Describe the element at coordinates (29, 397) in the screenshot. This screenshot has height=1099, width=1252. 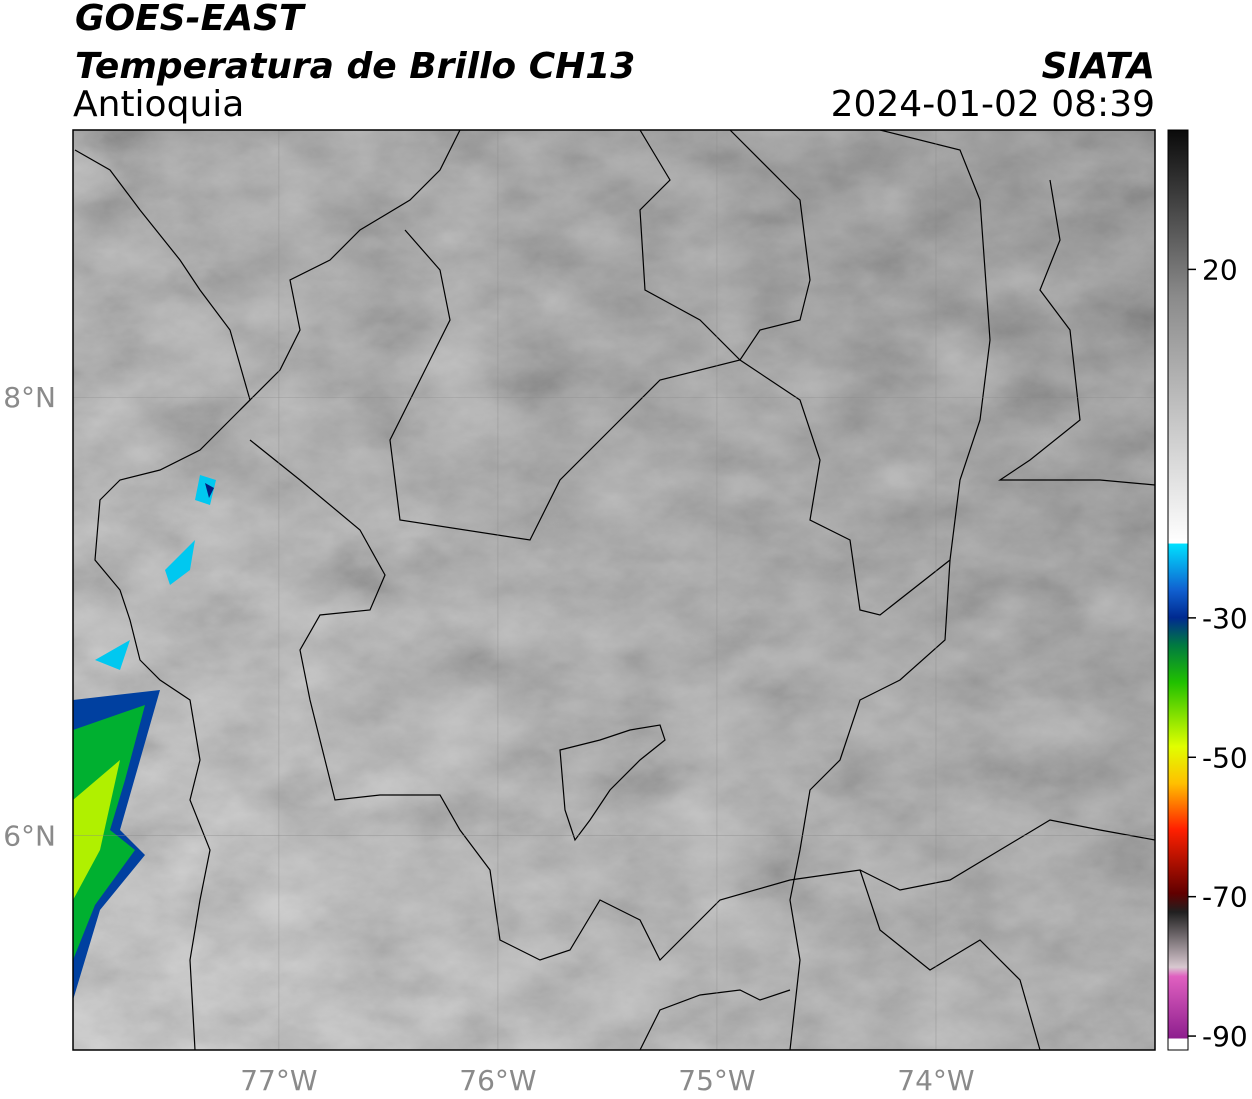
I see `lat-label: 8°N` at that location.